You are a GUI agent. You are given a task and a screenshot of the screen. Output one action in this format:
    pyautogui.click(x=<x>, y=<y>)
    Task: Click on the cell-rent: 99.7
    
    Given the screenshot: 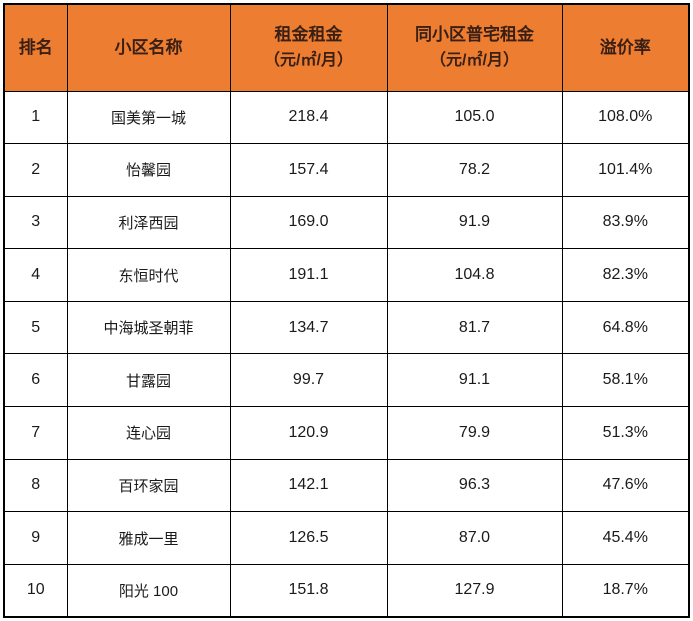 What is the action you would take?
    pyautogui.click(x=308, y=380)
    